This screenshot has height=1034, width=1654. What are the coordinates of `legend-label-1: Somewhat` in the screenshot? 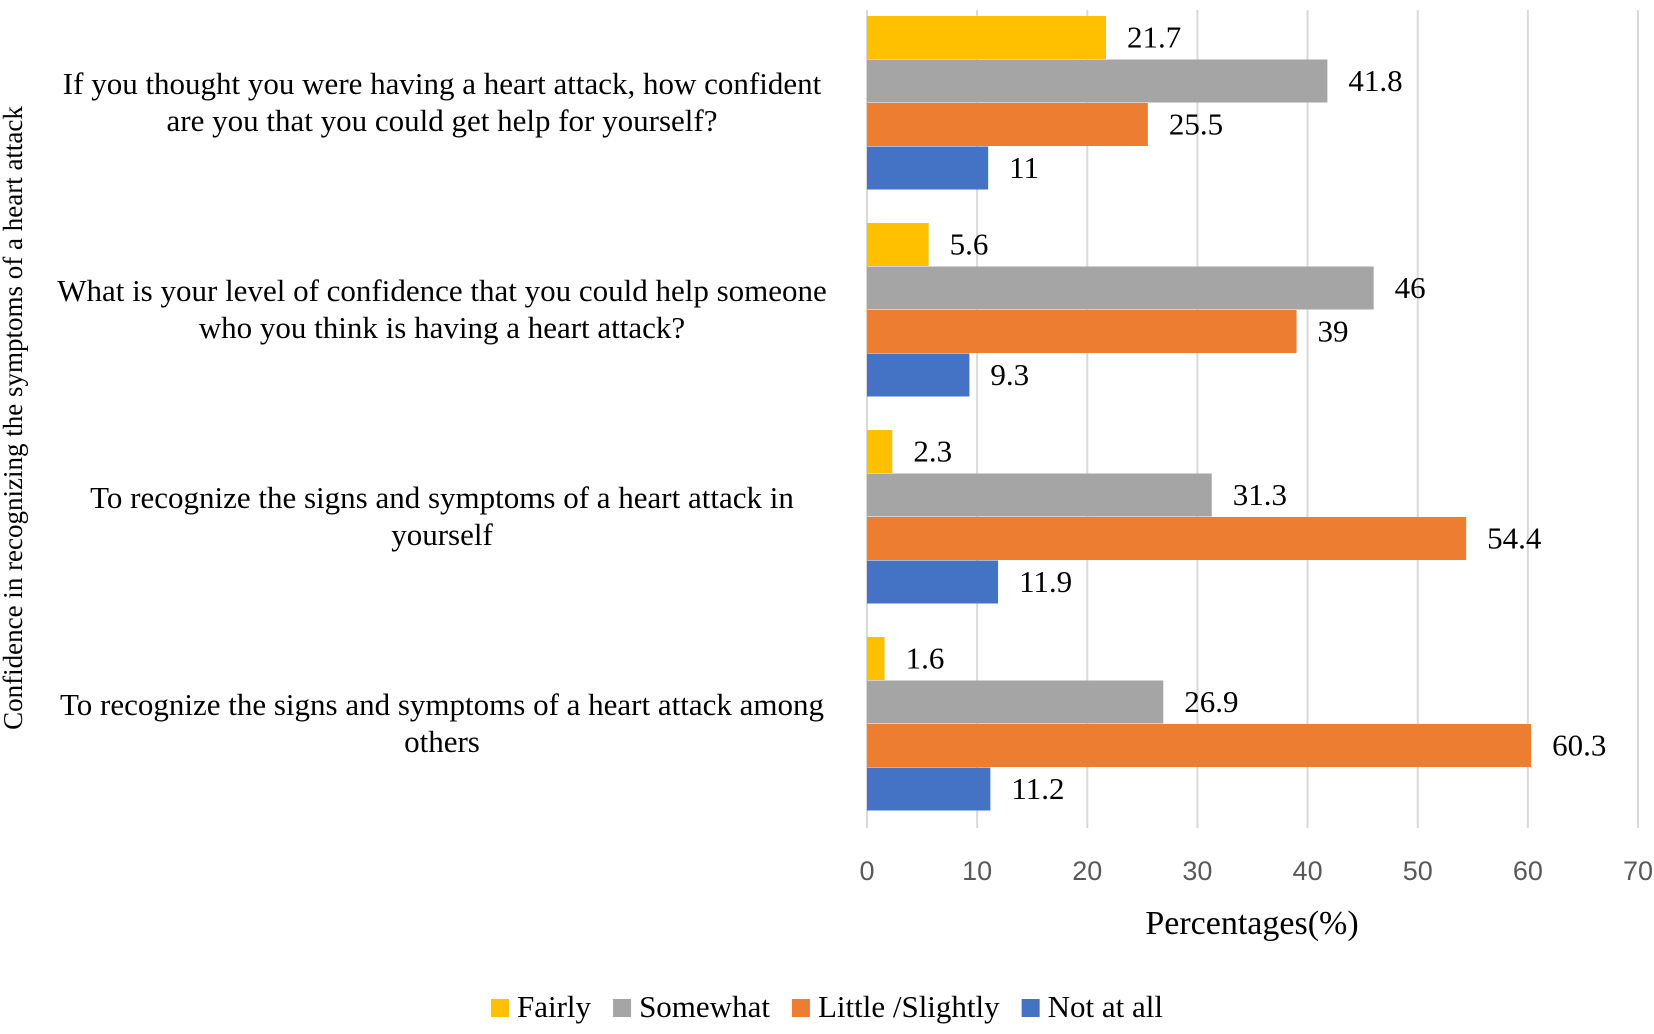 It's located at (704, 1006).